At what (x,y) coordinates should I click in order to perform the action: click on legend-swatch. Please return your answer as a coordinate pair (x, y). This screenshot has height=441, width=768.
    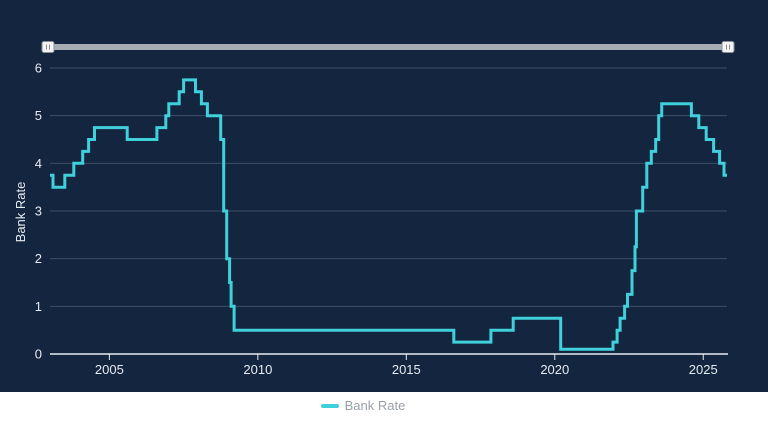
    Looking at the image, I should click on (329, 405).